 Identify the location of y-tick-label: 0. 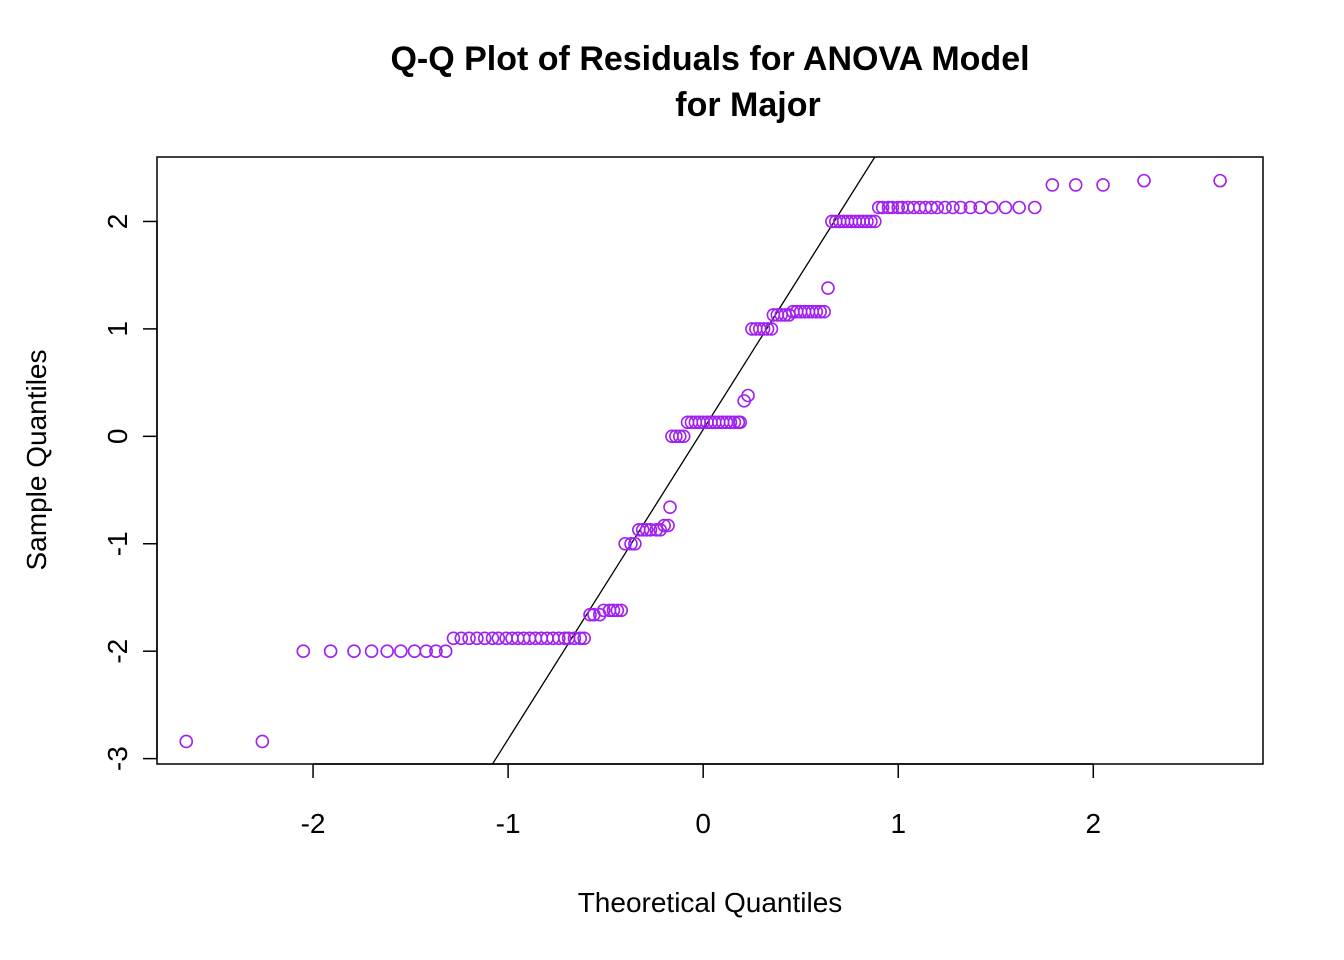
(117, 437).